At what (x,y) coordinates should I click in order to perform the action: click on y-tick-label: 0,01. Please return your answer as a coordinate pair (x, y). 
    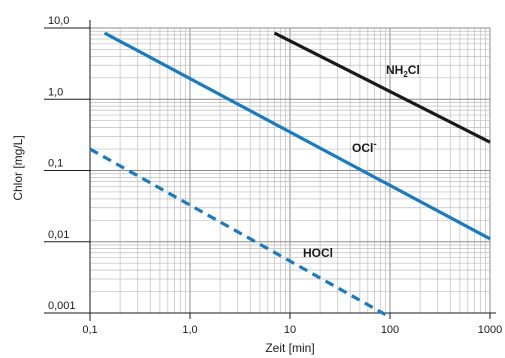
    Looking at the image, I should click on (58, 235).